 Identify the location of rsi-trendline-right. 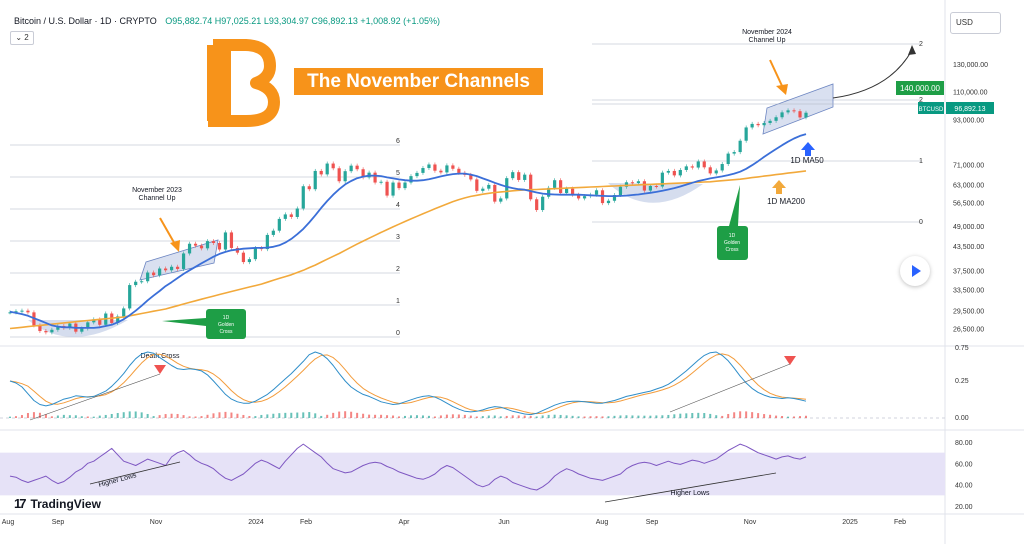
(690, 487).